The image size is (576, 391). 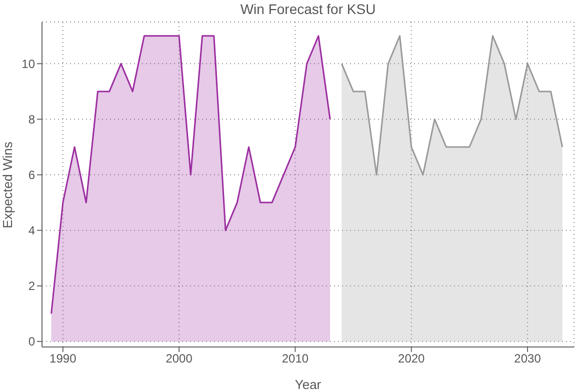 I want to click on chart-title: Win Forecast for KSU, so click(x=308, y=9).